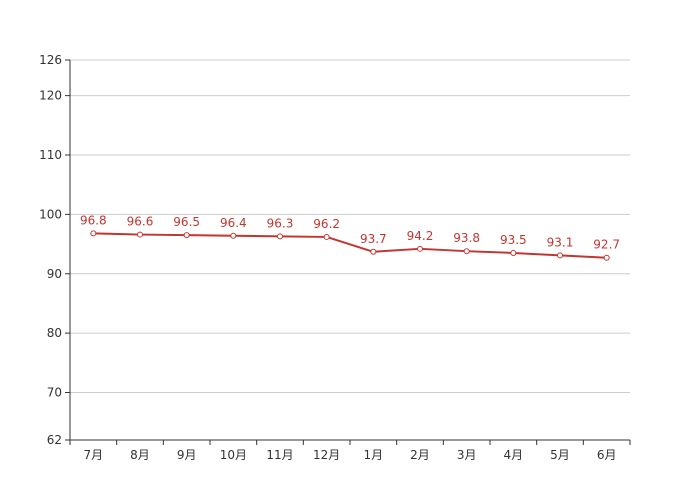  What do you see at coordinates (420, 236) in the screenshot?
I see `data-label: 94.2` at bounding box center [420, 236].